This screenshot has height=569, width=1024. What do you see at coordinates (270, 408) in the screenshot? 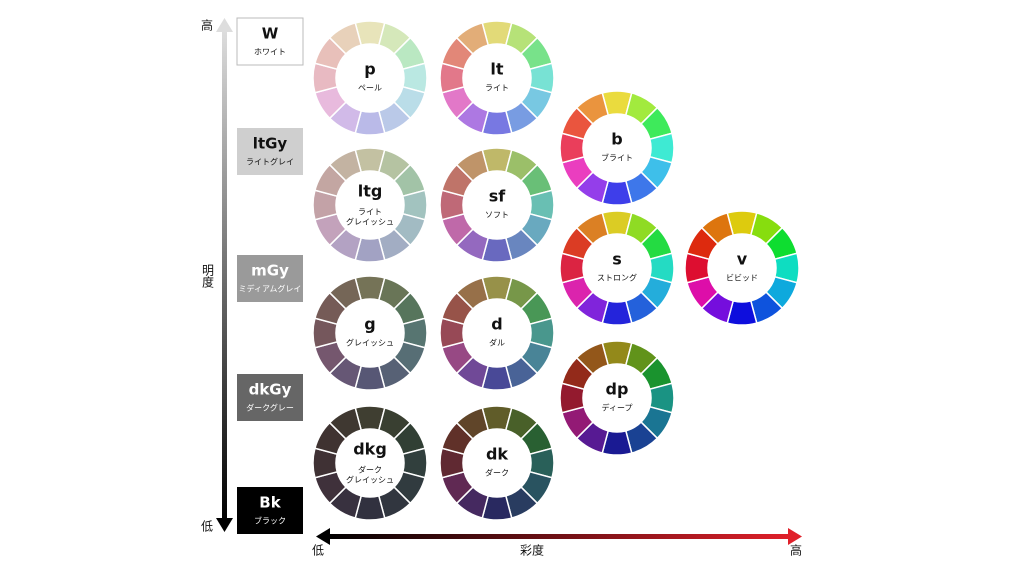
I see `gray-name: ダークグレー` at bounding box center [270, 408].